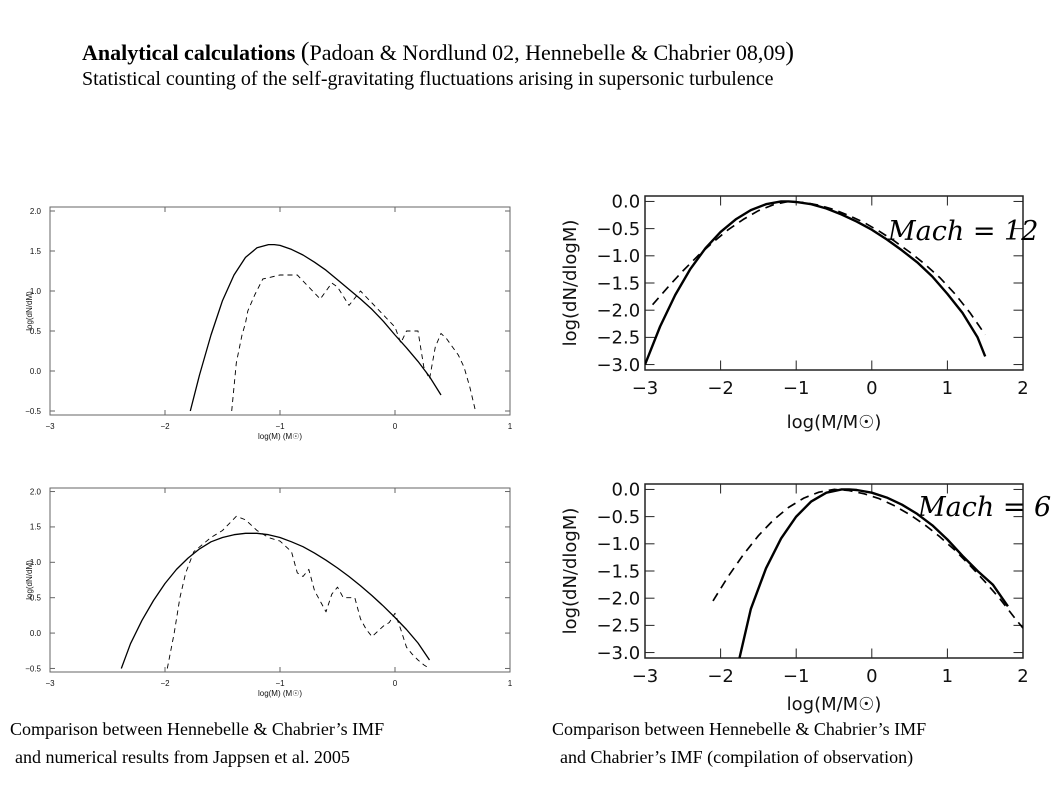 The image size is (1058, 793). What do you see at coordinates (962, 231) in the screenshot?
I see `mach-annotation: Mach = 12` at bounding box center [962, 231].